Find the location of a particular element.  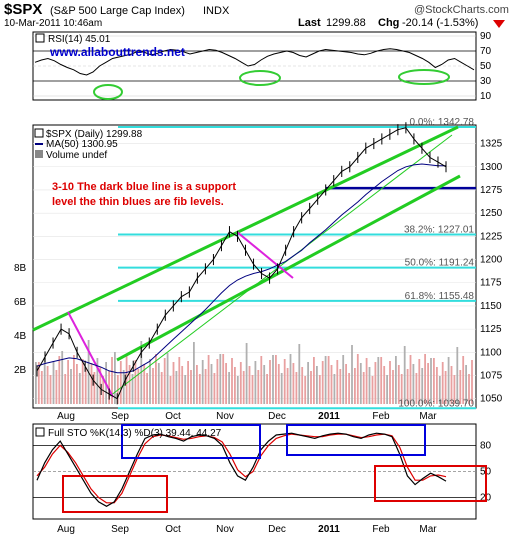

rsi-legend: RSI(14) 45.01 is located at coordinates (79, 39).